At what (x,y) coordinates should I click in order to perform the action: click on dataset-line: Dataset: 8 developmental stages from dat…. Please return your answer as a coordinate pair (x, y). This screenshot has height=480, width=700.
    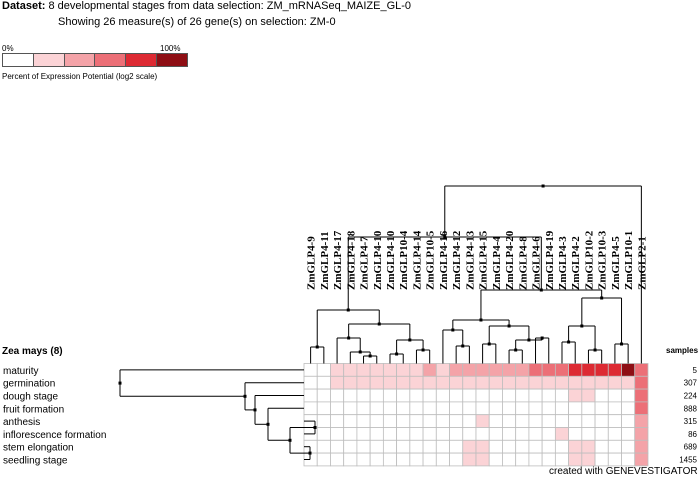
    Looking at the image, I should click on (206, 6).